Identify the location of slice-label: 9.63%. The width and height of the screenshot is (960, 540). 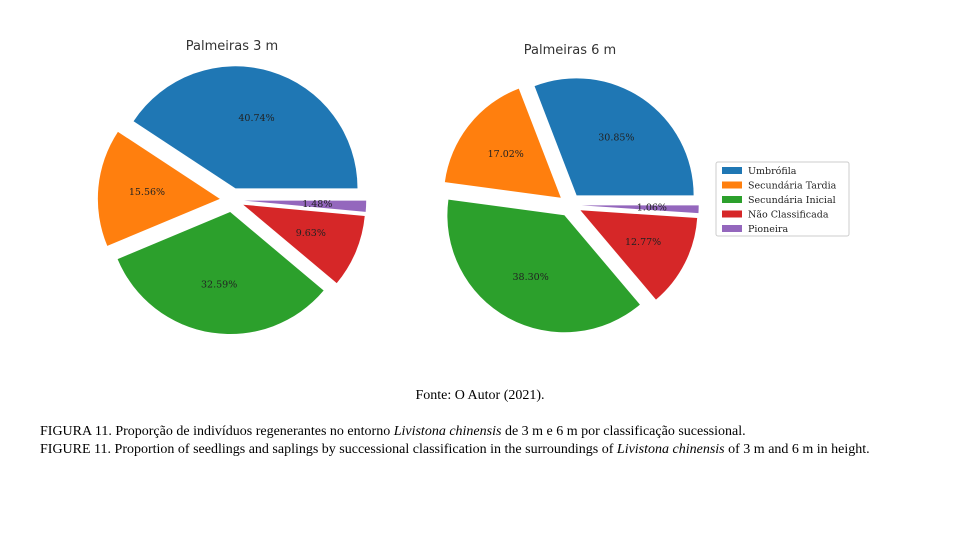
(311, 233).